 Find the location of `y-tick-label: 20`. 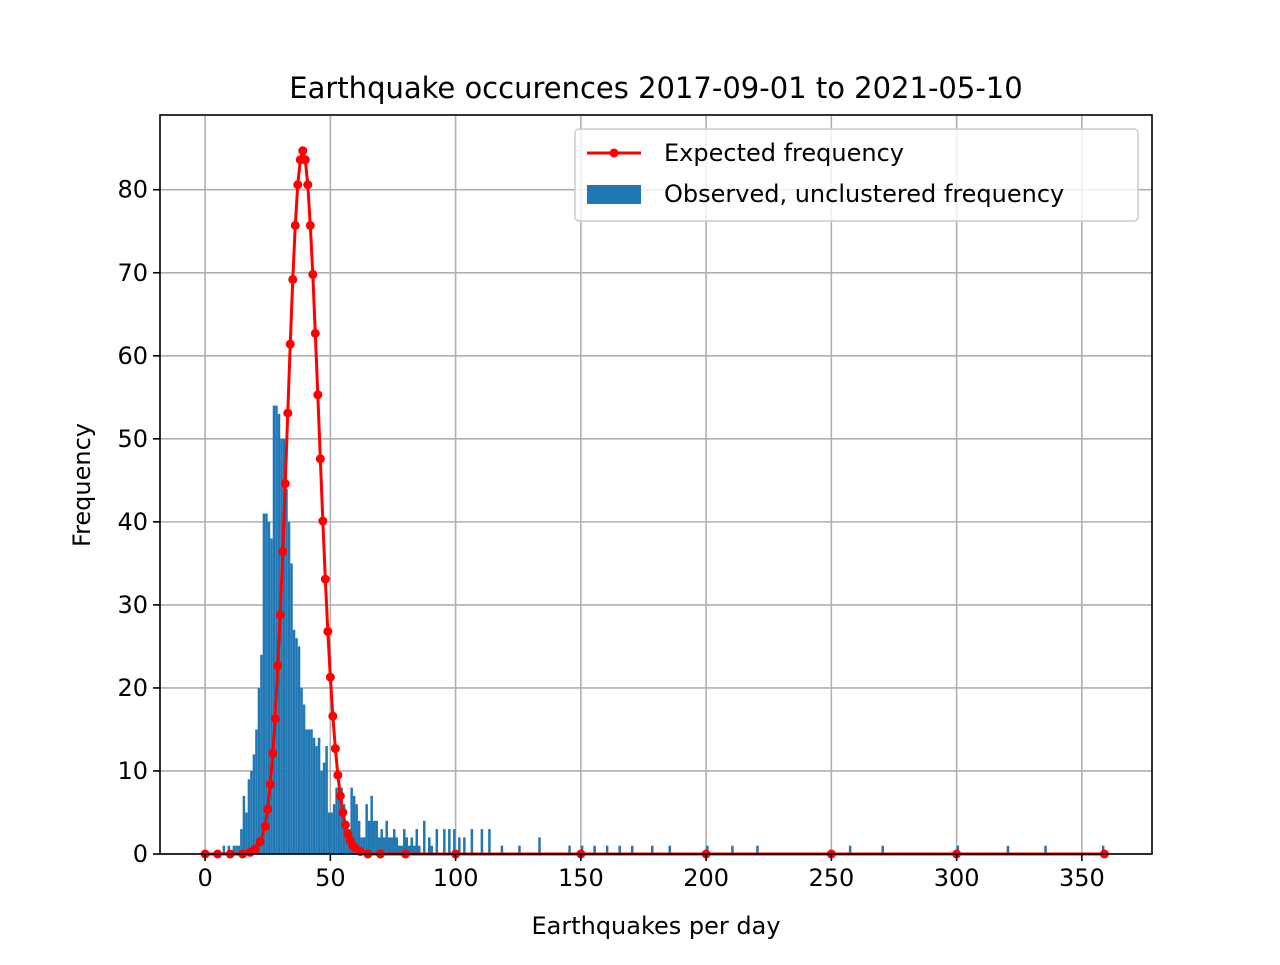

y-tick-label: 20 is located at coordinates (132, 688).